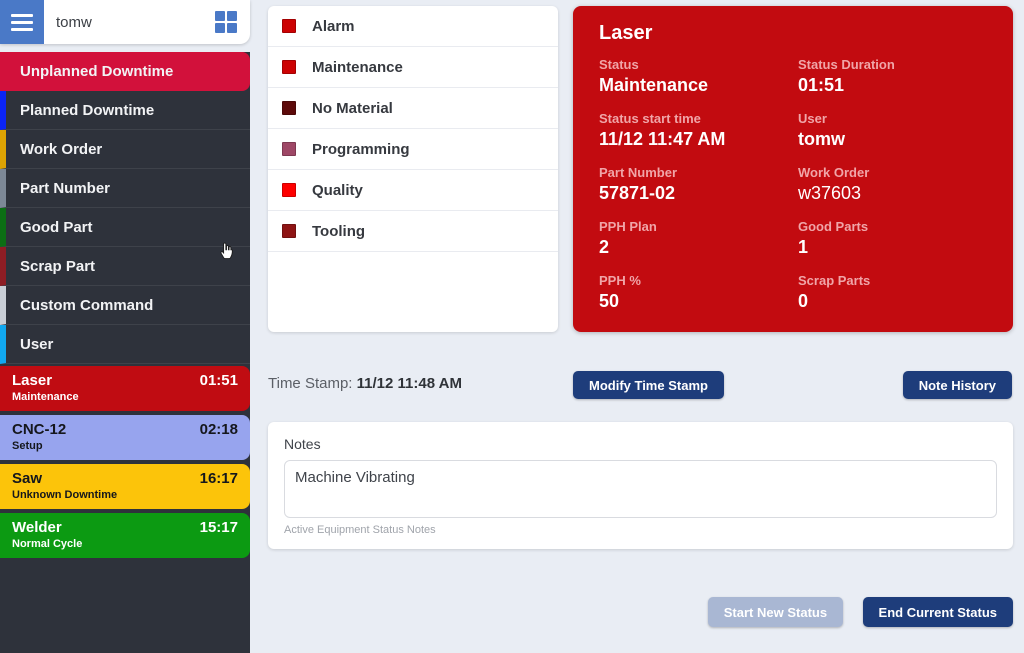 The height and width of the screenshot is (653, 1024). Describe the element at coordinates (413, 231) in the screenshot. I see `status-option-row: Tooling` at that location.